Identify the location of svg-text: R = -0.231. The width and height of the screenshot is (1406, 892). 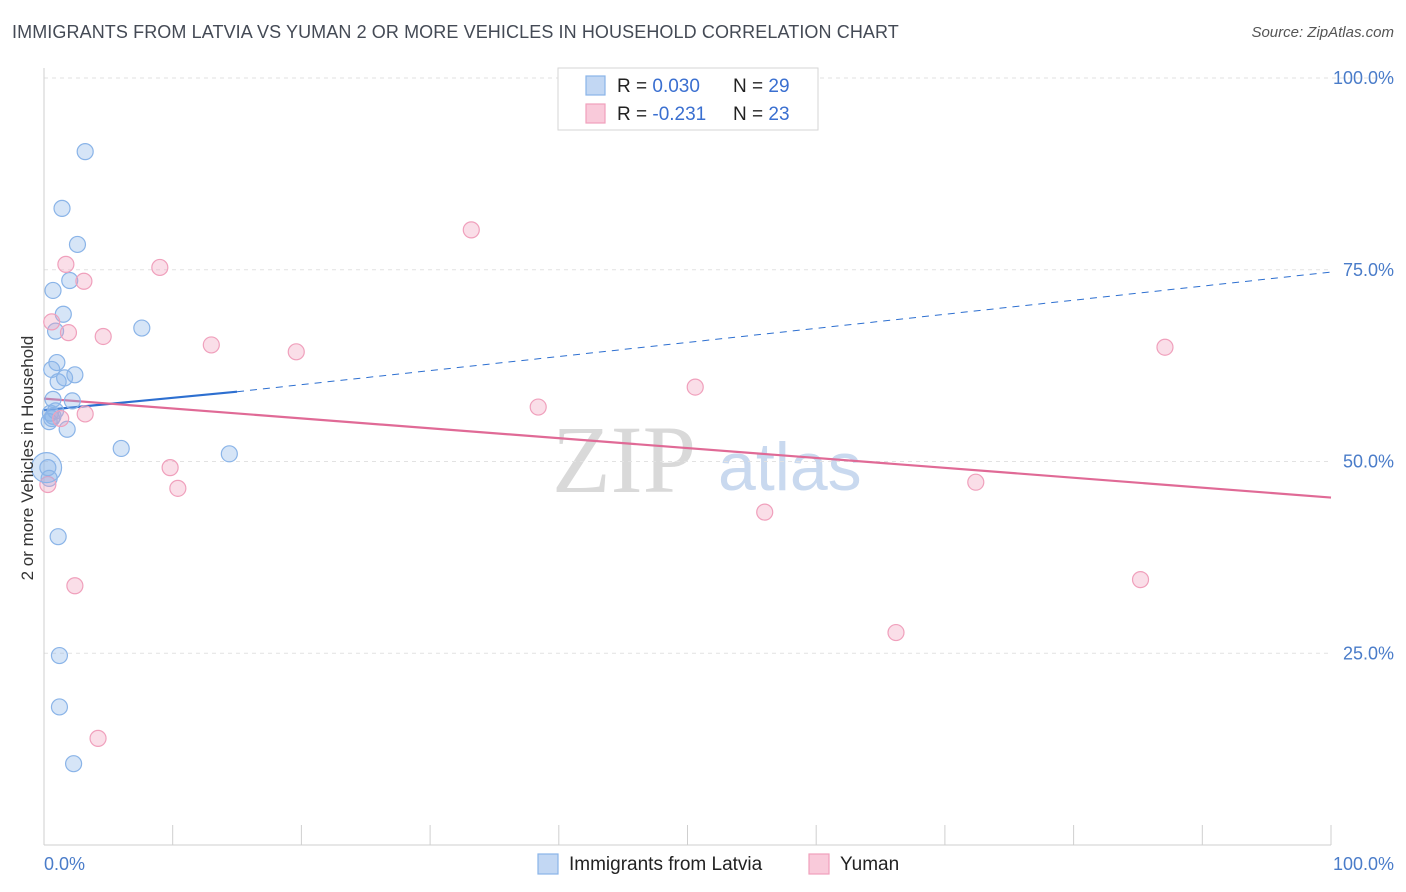
(661, 114).